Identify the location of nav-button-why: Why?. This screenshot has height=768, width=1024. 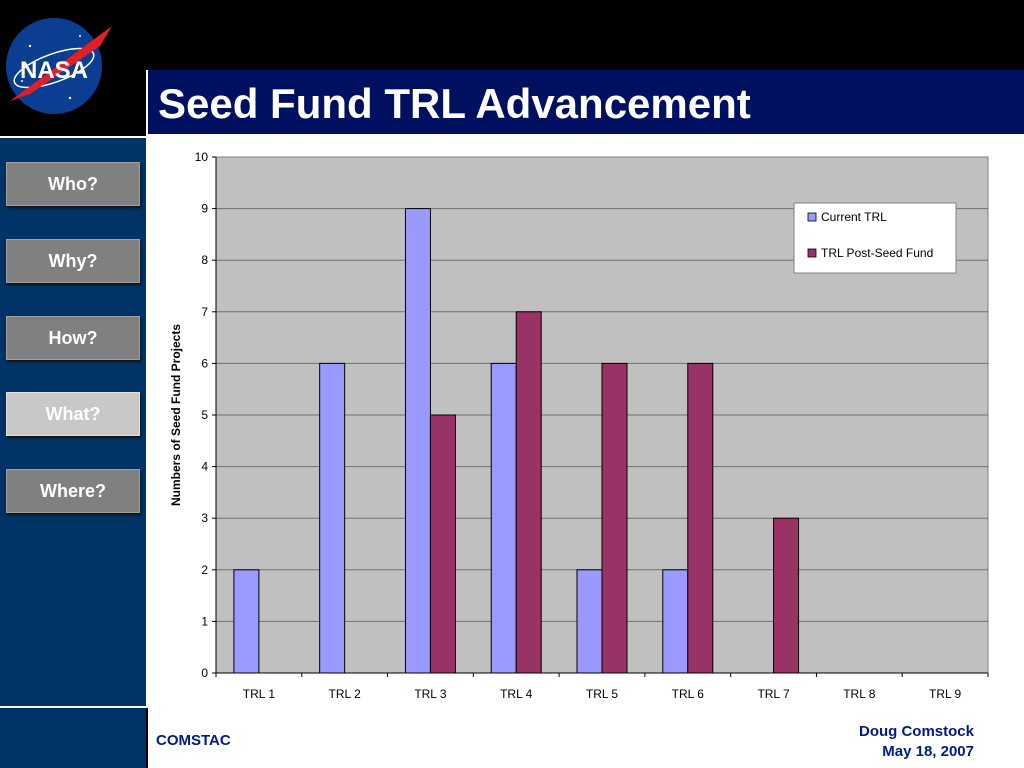
(73, 261).